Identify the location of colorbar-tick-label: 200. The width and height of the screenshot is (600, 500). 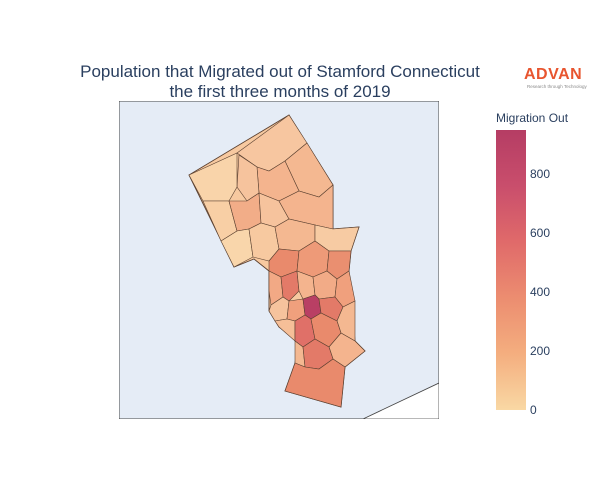
(540, 351).